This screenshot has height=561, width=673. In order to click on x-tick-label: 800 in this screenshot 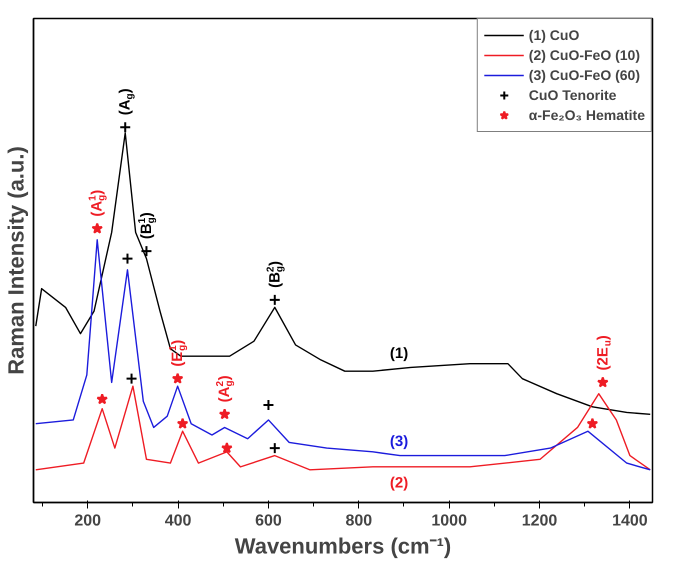, I will do `click(358, 521)`.